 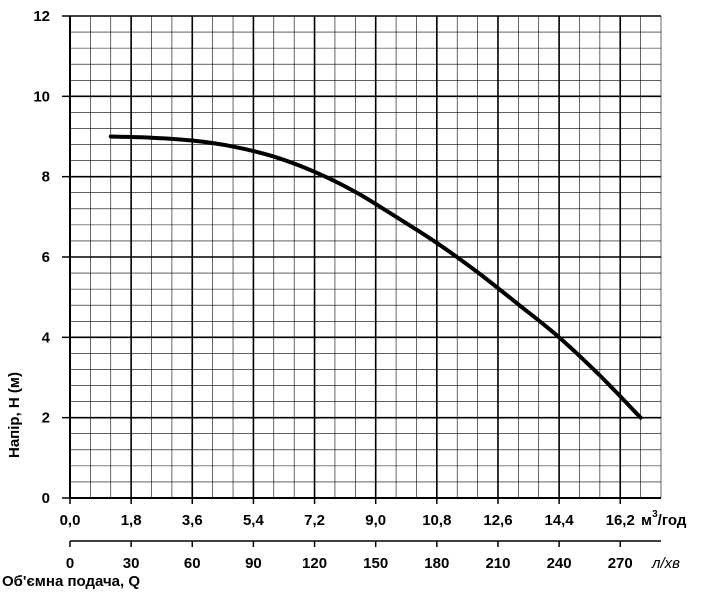 What do you see at coordinates (349, 556) in the screenshot?
I see `secondary-x-tick-labels: 0 30 60 90 120 150 180 210 240 270` at bounding box center [349, 556].